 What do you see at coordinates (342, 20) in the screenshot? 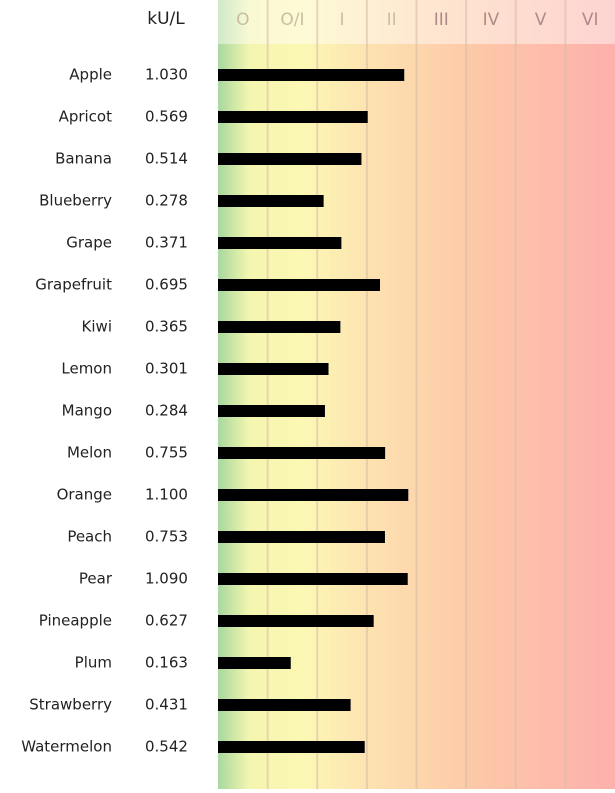
I see `class-label: I` at bounding box center [342, 20].